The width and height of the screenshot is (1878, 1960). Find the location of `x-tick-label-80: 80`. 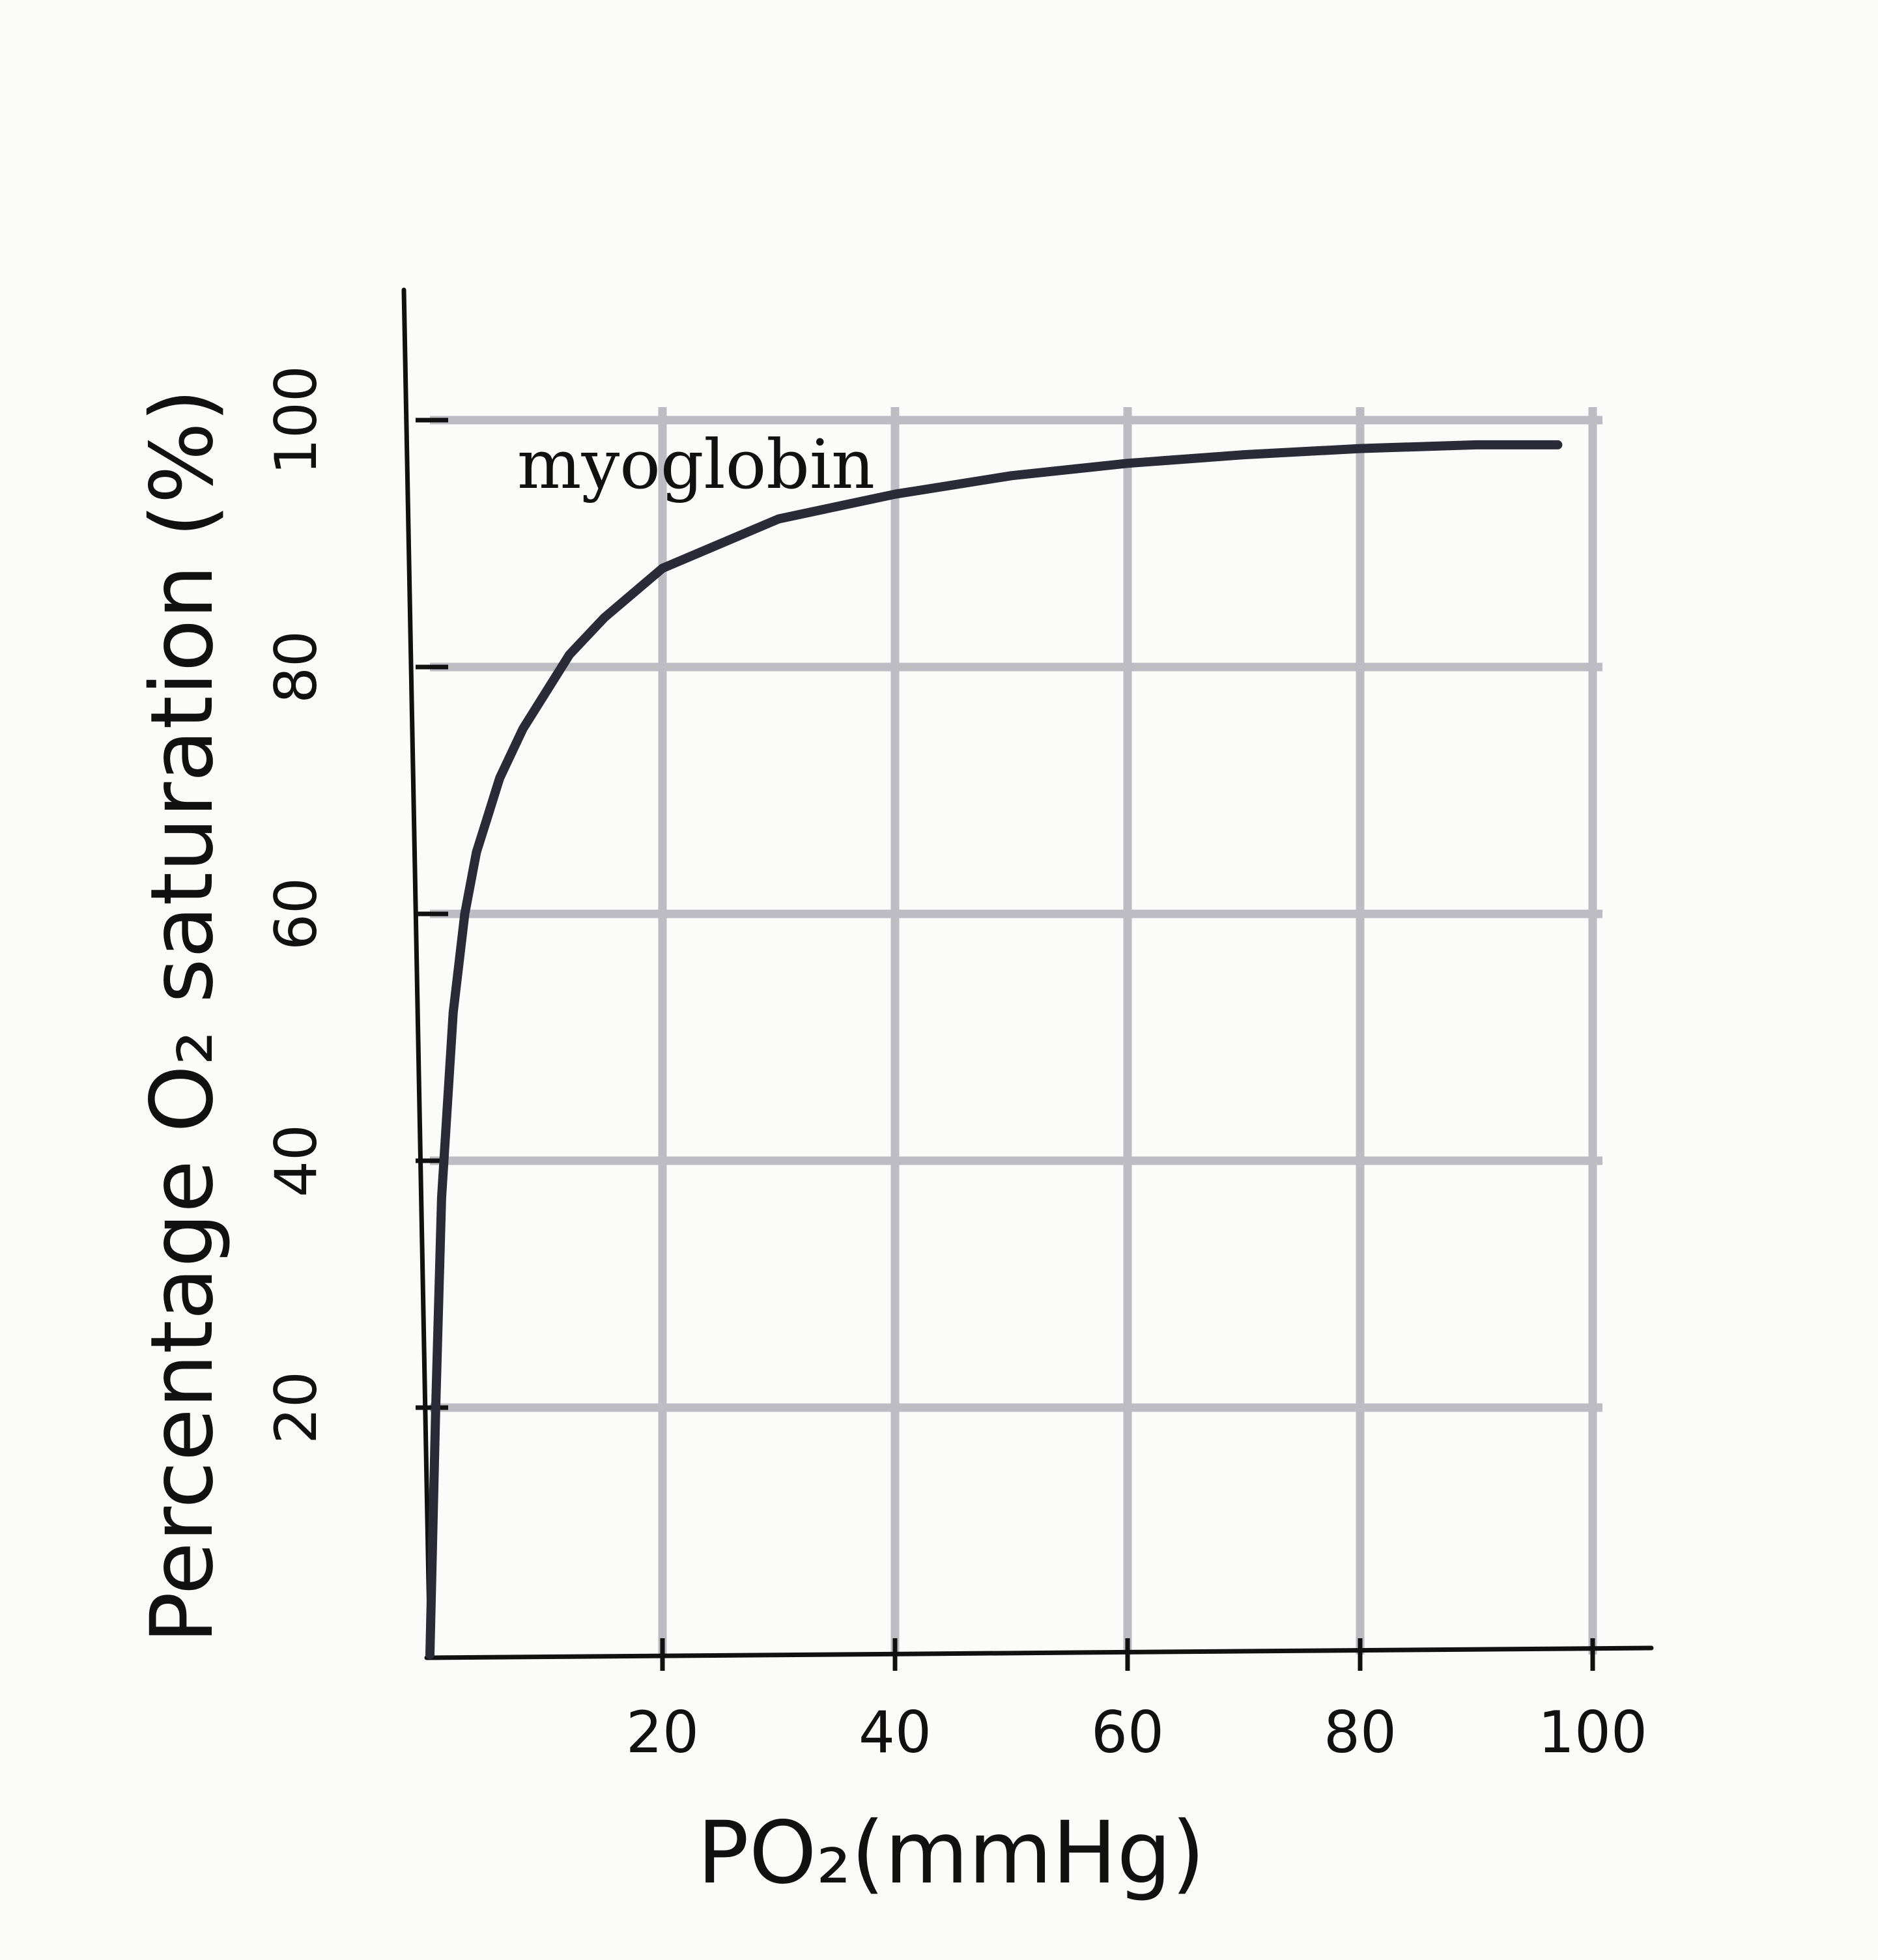

x-tick-label-80: 80 is located at coordinates (1360, 1732).